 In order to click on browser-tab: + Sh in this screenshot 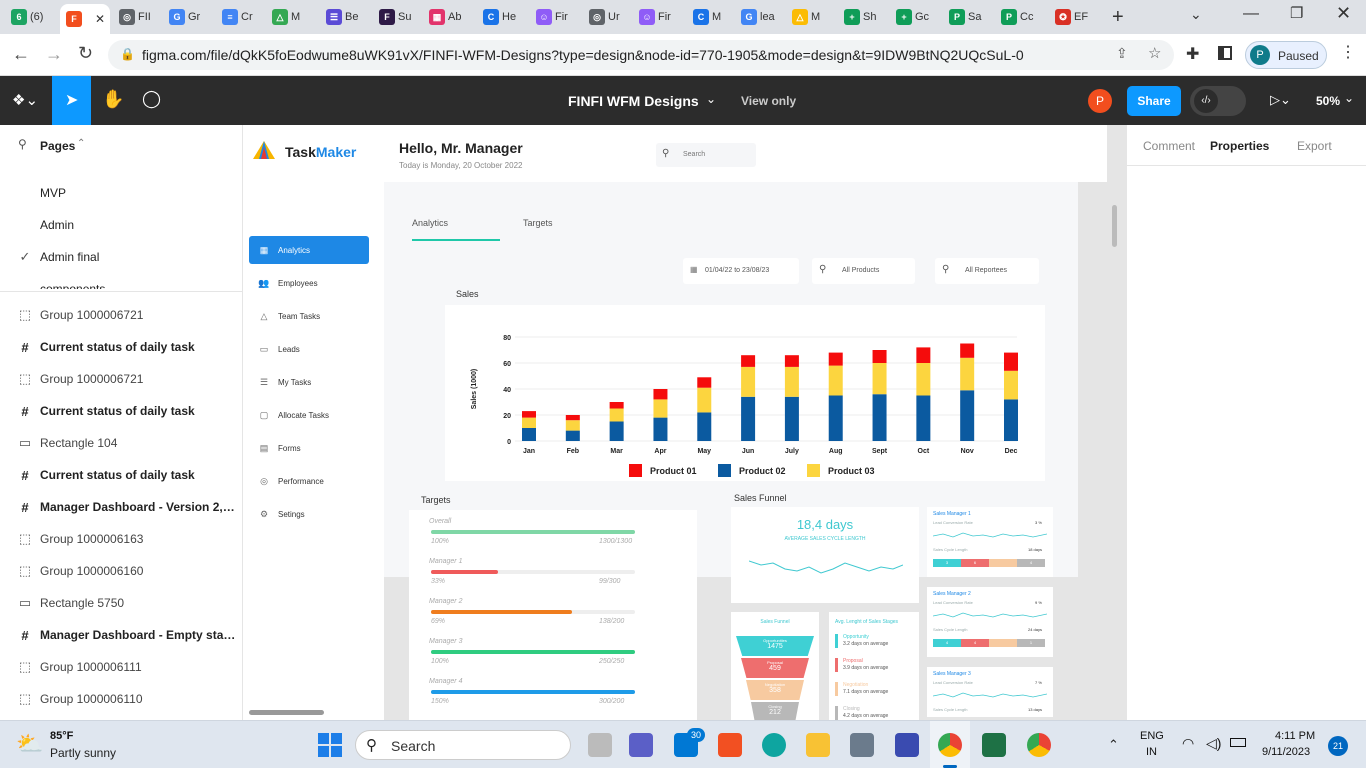, I will do `click(858, 17)`.